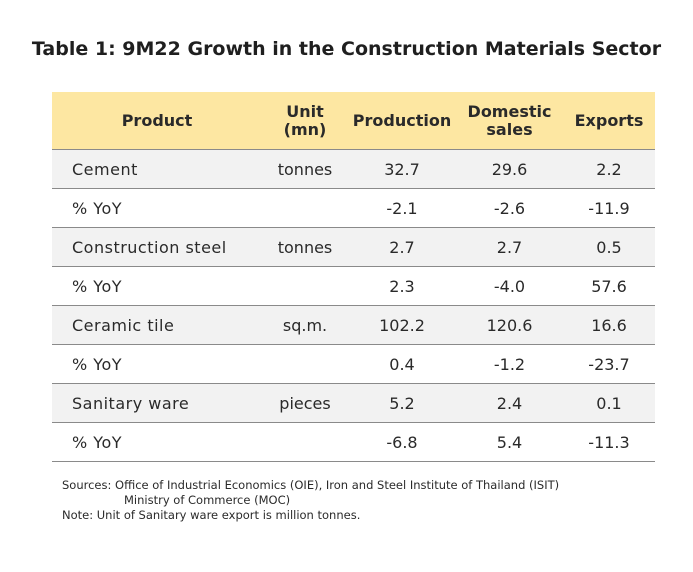 This screenshot has height=572, width=693. Describe the element at coordinates (305, 129) in the screenshot. I see `header-unit-line2: (mn)` at that location.